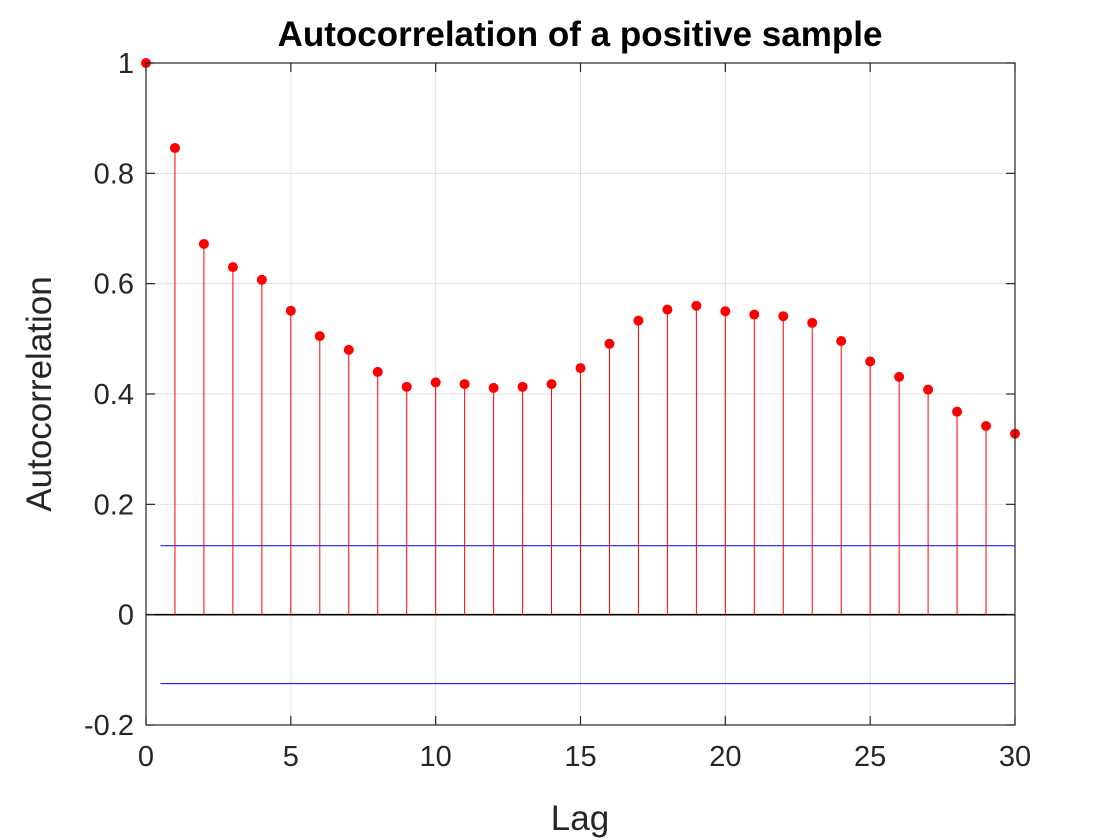 This screenshot has height=840, width=1120. Describe the element at coordinates (725, 757) in the screenshot. I see `x-tick-label: 20` at that location.